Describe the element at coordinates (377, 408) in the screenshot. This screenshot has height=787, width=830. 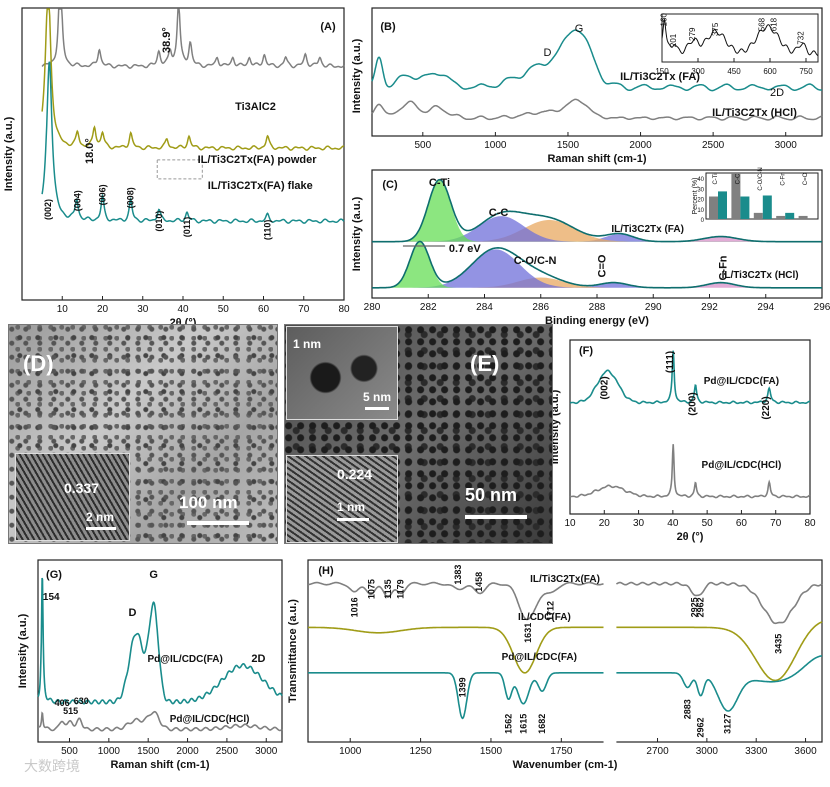
I see `inset-e1-scalebar` at that location.